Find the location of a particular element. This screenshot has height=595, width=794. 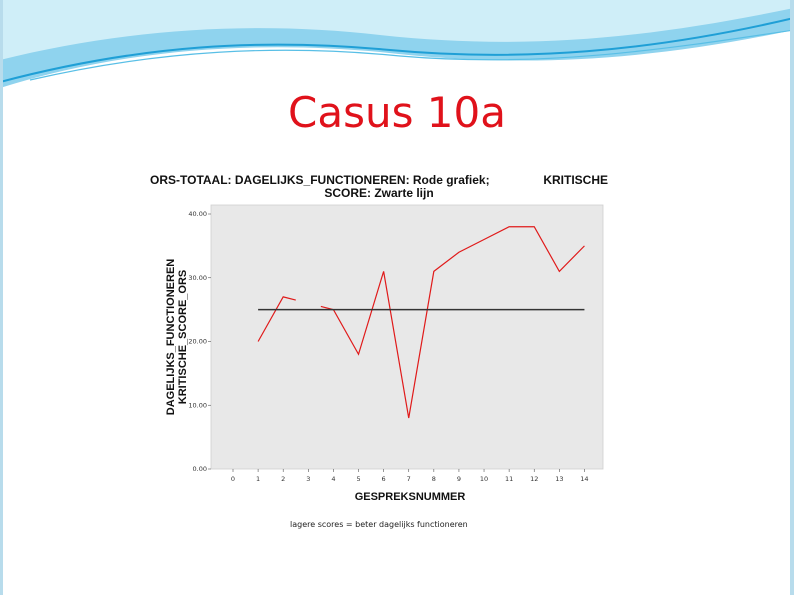

x-tick-label: 1 is located at coordinates (258, 479).